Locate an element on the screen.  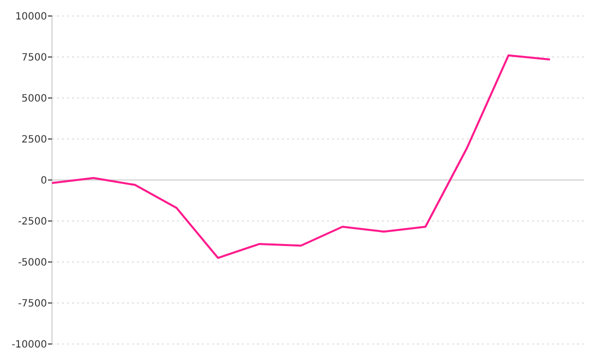
y-tick-label: 0 is located at coordinates (43, 181).